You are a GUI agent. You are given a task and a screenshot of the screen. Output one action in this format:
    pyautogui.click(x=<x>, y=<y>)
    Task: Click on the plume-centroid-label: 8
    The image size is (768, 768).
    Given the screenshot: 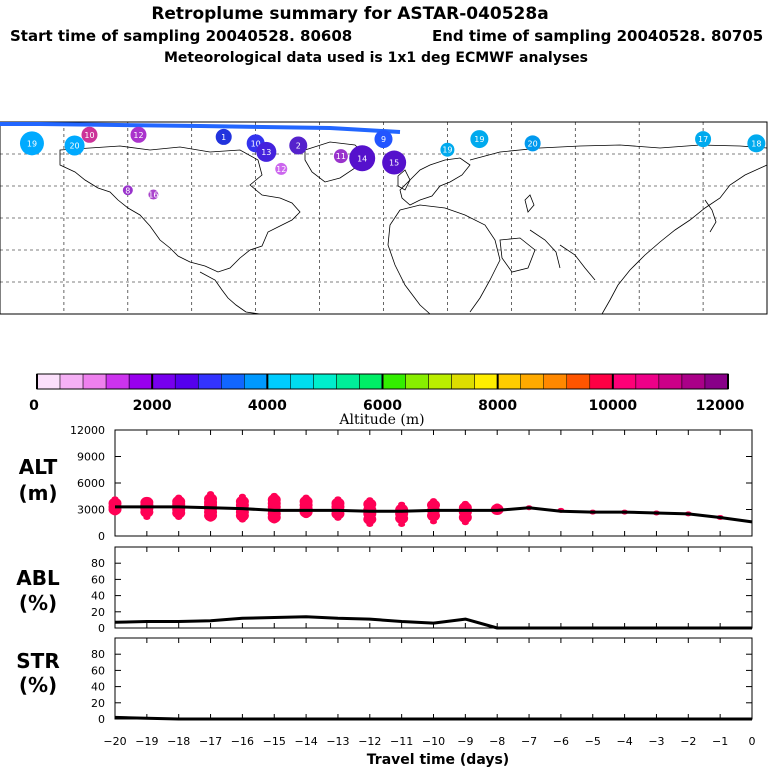 What is the action you would take?
    pyautogui.click(x=127, y=190)
    